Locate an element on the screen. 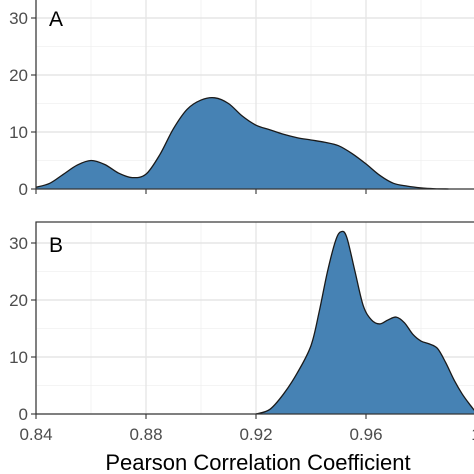 The height and width of the screenshot is (474, 474). panel-tag: B is located at coordinates (56, 245).